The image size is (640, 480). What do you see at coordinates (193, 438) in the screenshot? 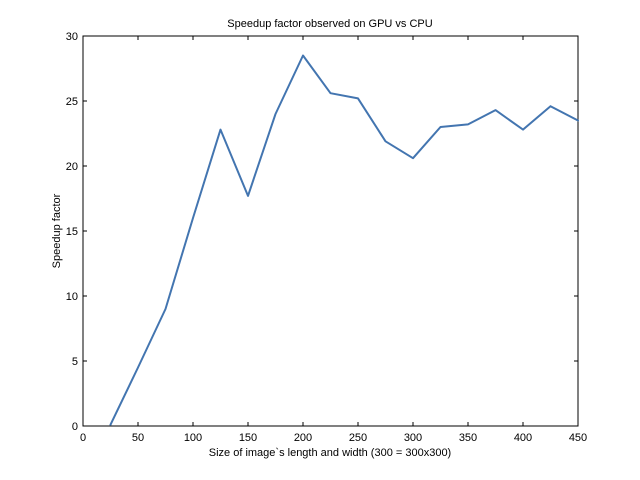
I see `x-tick-label: 100` at bounding box center [193, 438].